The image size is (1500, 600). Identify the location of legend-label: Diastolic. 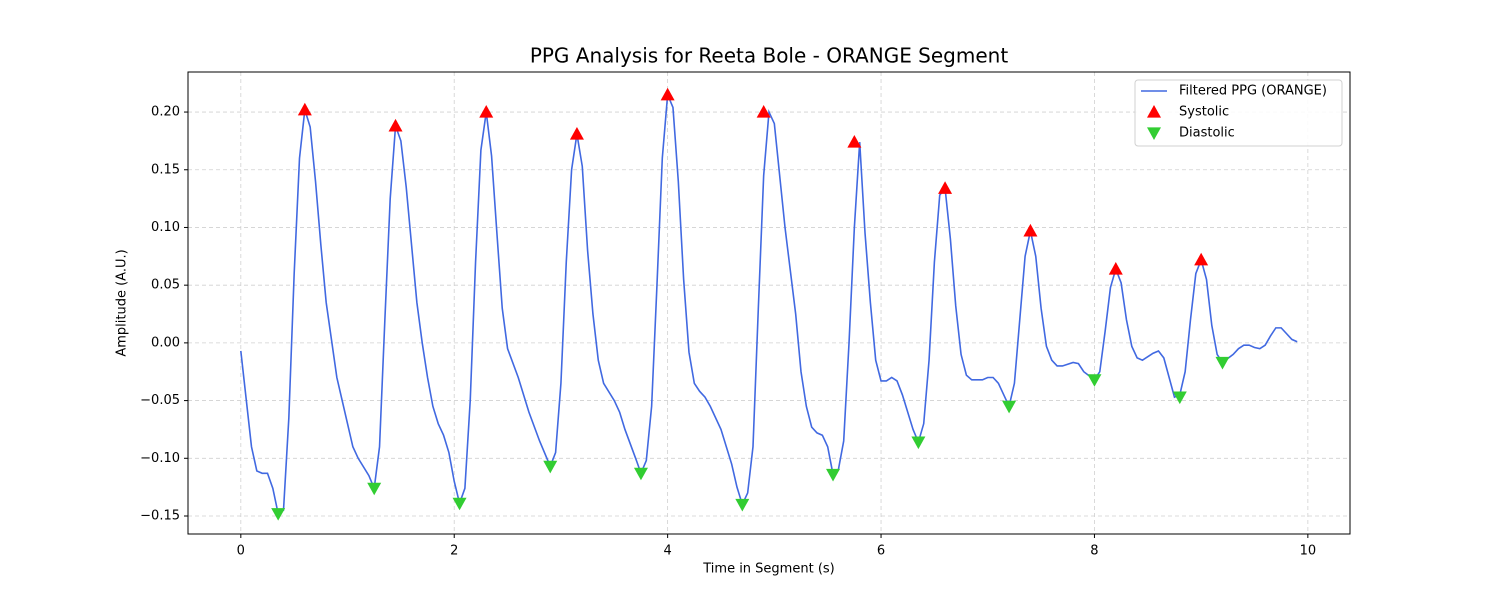
(1207, 133).